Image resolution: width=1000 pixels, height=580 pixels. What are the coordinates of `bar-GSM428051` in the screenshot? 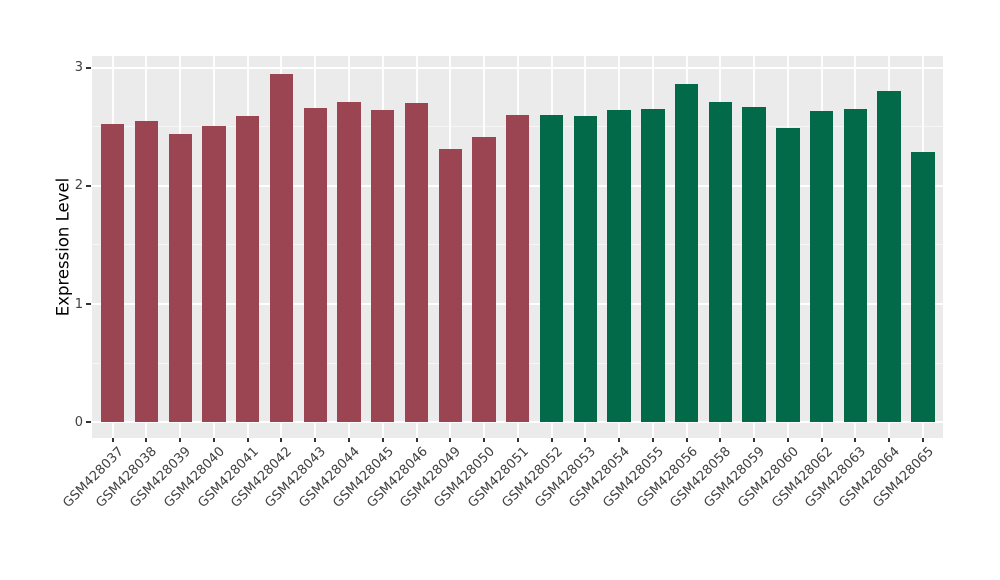 It's located at (518, 269).